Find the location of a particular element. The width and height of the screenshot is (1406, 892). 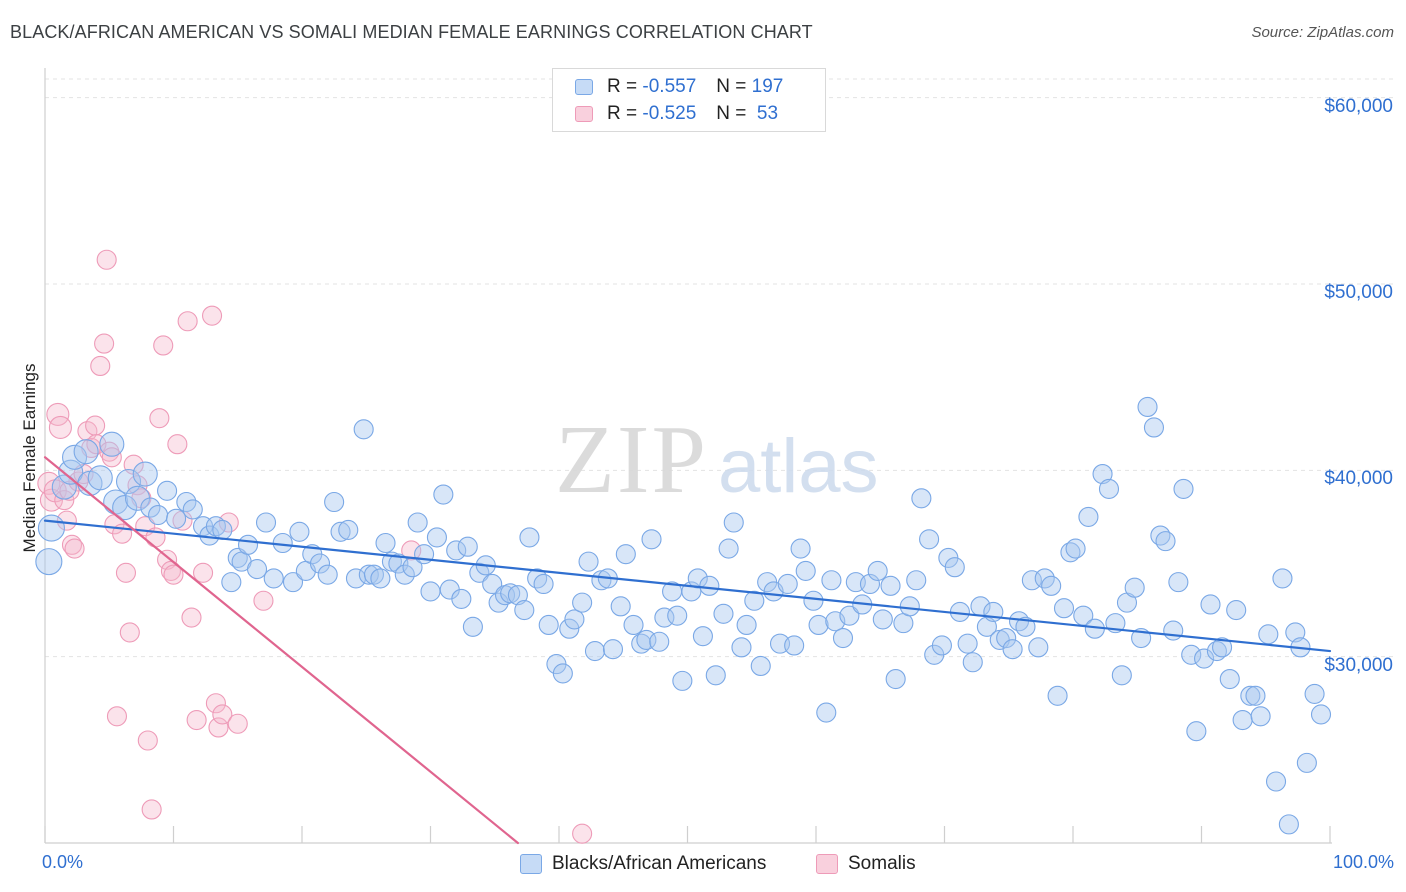

black-trend-line is located at coordinates (687, 586).